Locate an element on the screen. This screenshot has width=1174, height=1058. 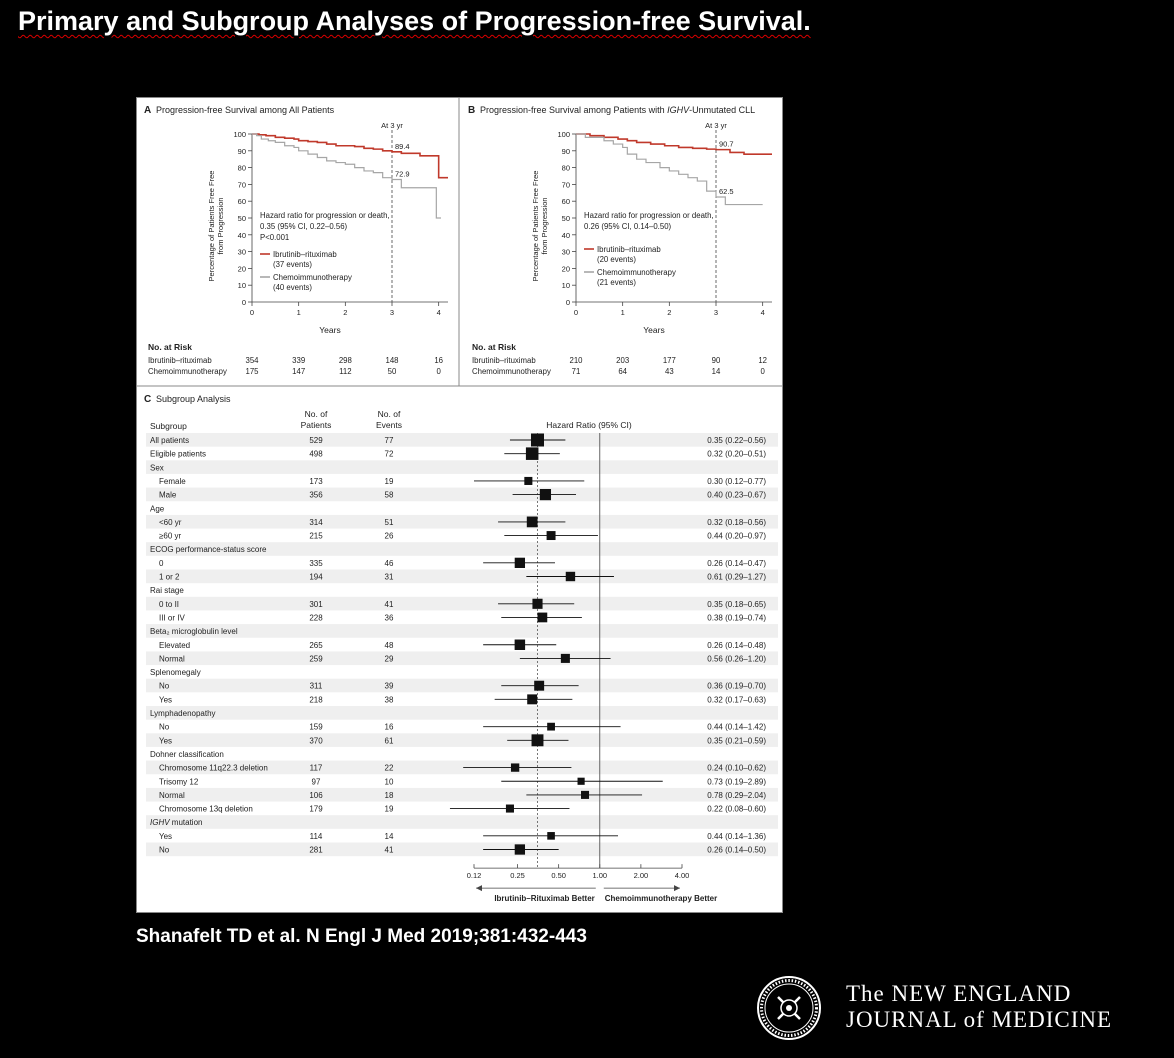
subgroup-header: Splenomegaly is located at coordinates (175, 672).